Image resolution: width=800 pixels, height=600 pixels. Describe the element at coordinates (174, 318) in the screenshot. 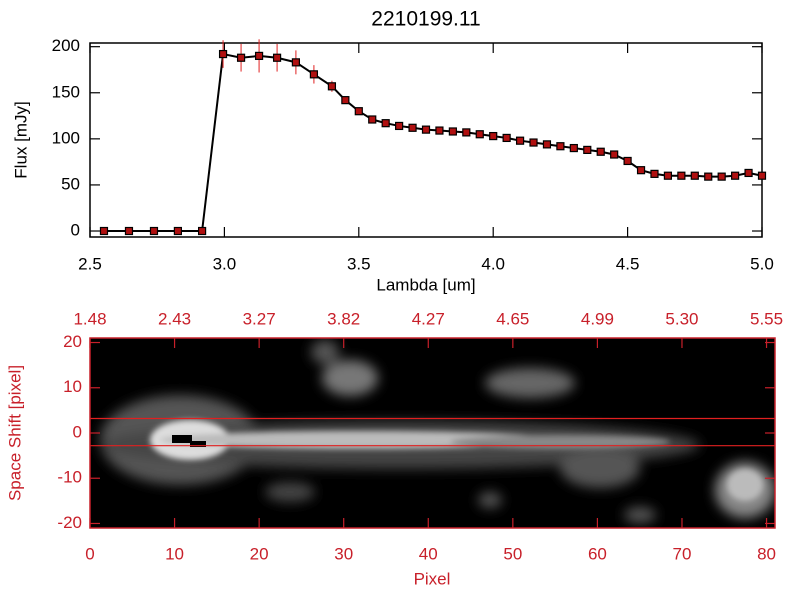

I see `x2-tick-label: 2.43` at that location.